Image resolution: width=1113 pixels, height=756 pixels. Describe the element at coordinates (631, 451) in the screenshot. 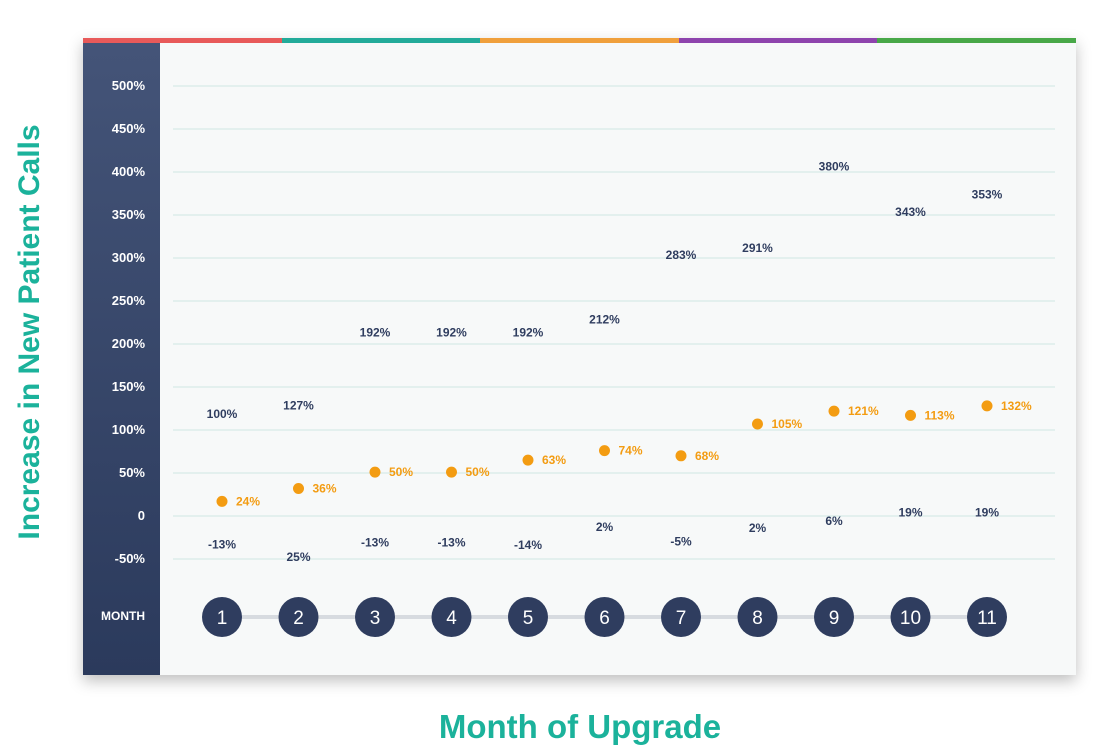

I see `mid-value-label: 74%` at that location.